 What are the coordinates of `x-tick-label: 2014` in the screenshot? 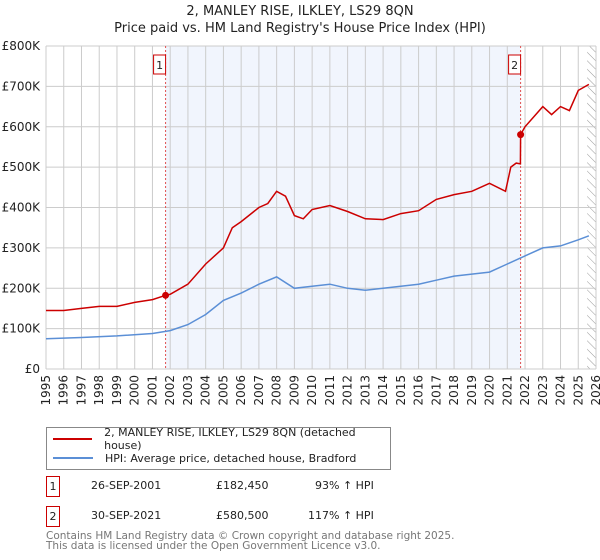 It's located at (383, 390).